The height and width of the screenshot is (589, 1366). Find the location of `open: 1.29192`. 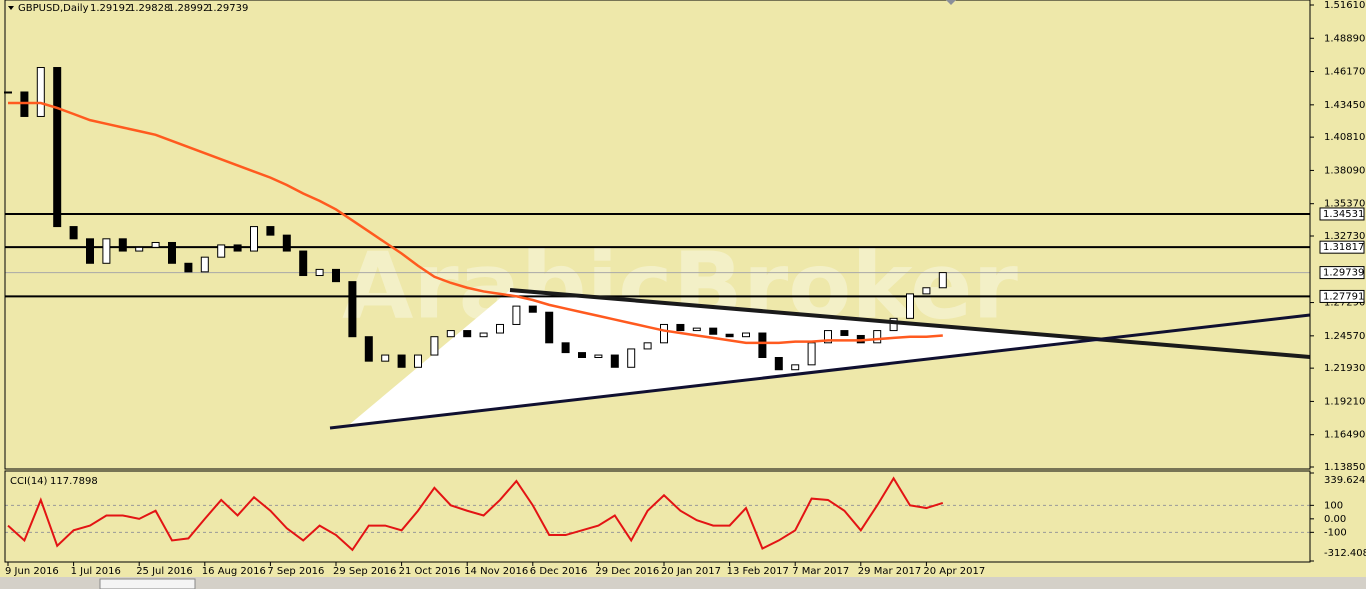

open: 1.29192 is located at coordinates (110, 8).